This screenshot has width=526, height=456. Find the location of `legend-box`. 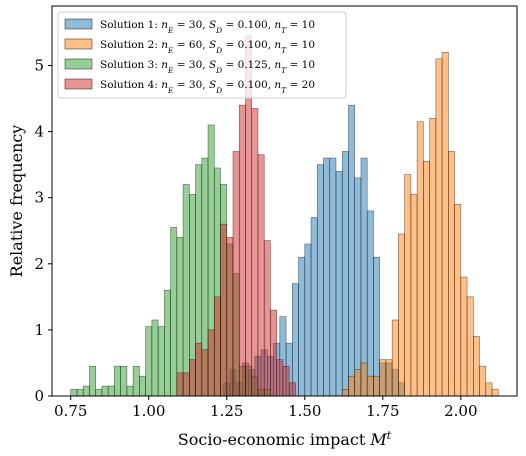

legend-box is located at coordinates (202, 55).